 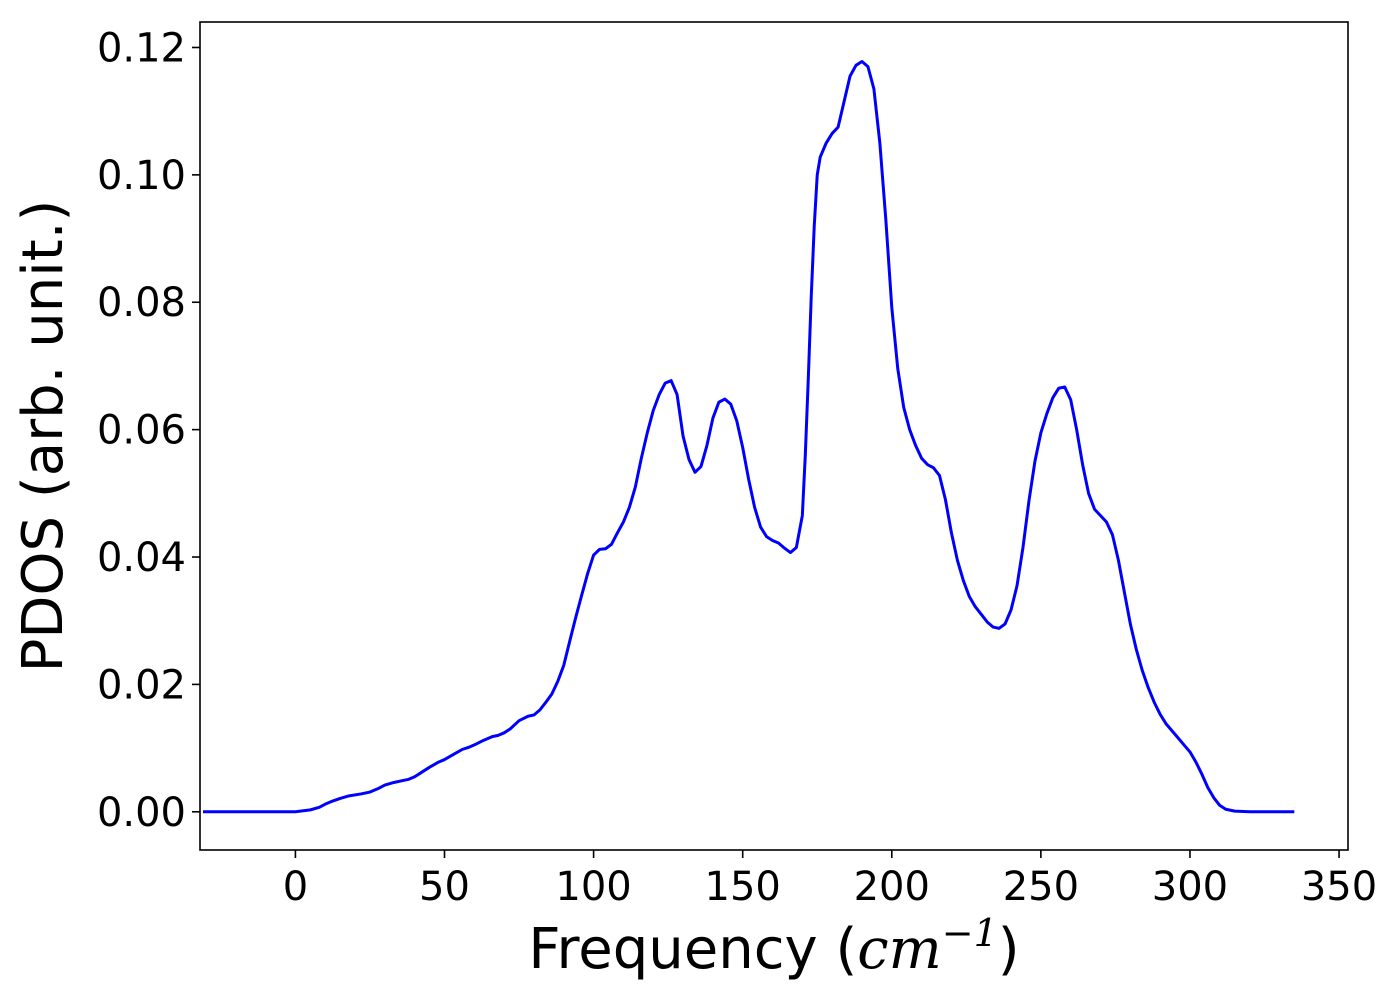 I want to click on y-tick-label: 0.08, so click(x=141, y=303).